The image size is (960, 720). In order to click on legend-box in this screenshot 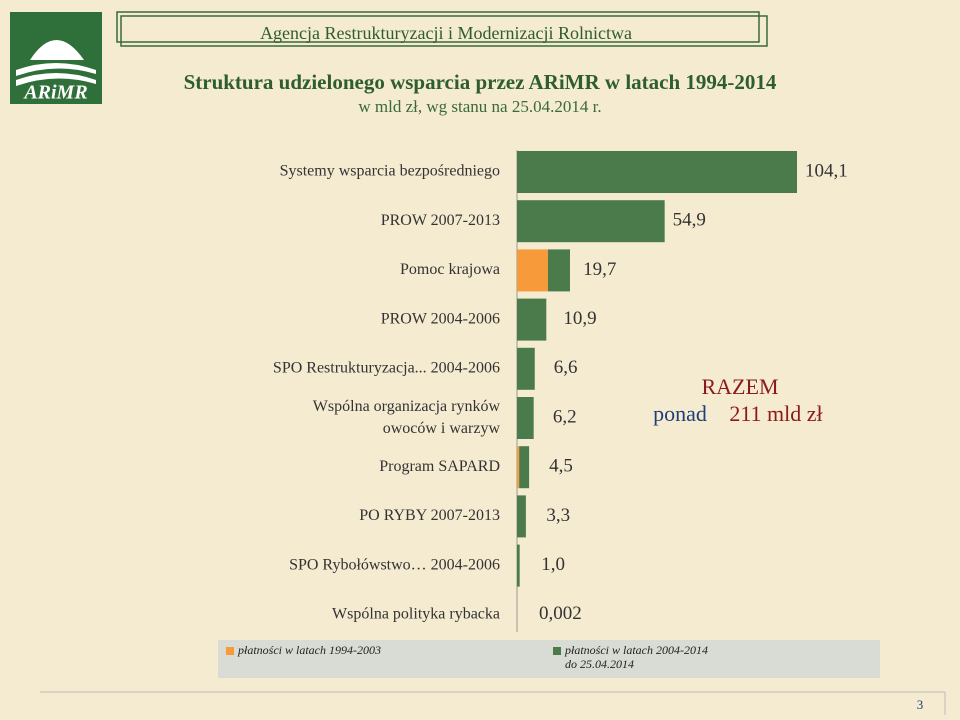, I will do `click(549, 659)`.